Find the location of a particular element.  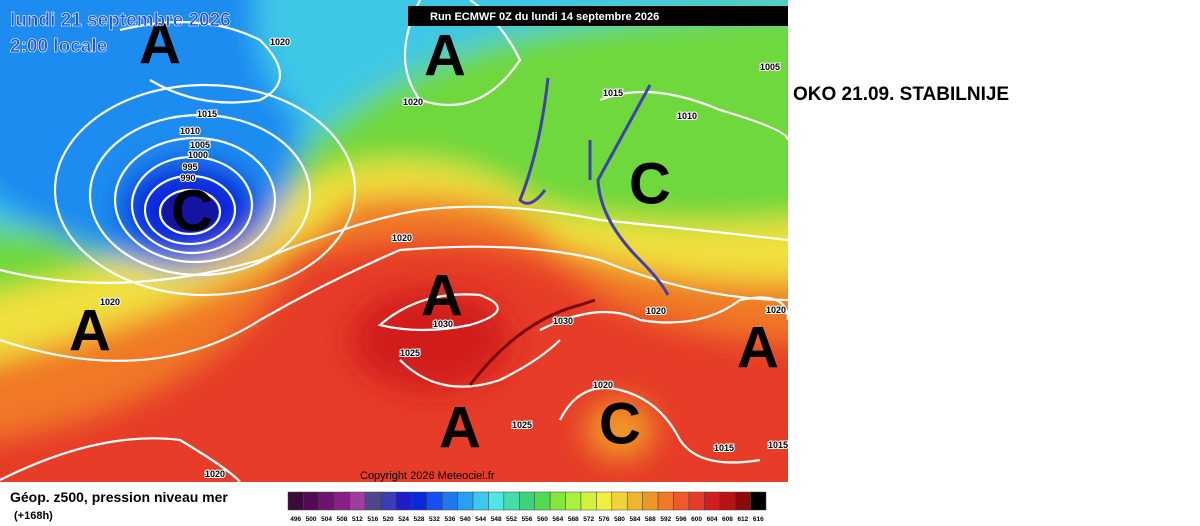

annotation-arrow is located at coordinates (532, 342).